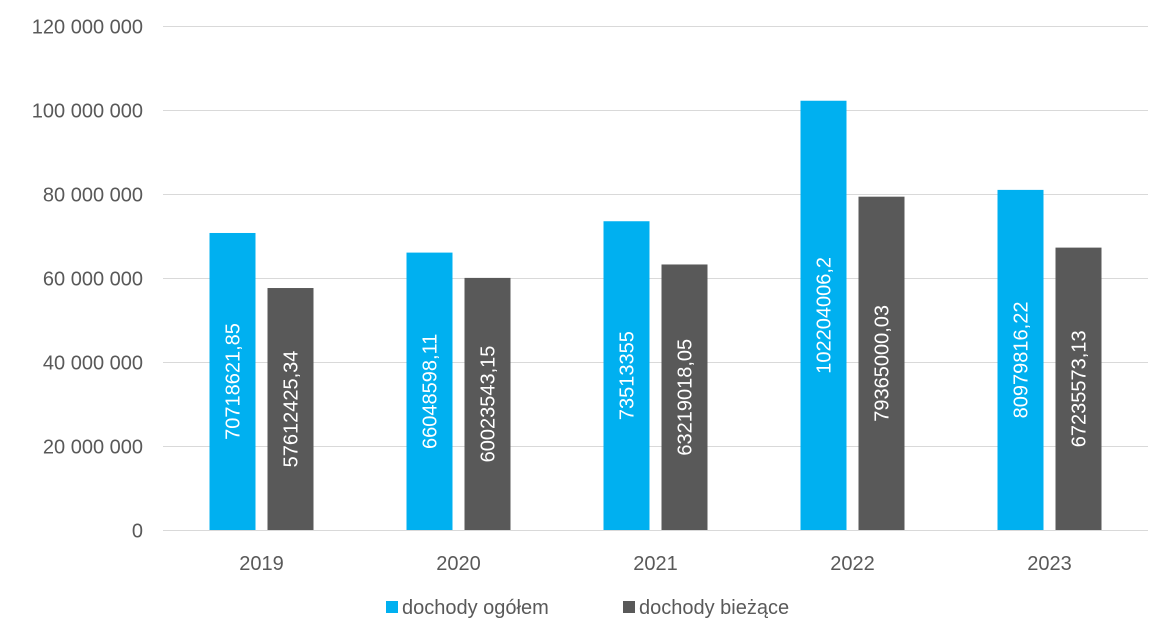 The width and height of the screenshot is (1160, 624). Describe the element at coordinates (261, 564) in the screenshot. I see `x-category-label: 2019` at that location.